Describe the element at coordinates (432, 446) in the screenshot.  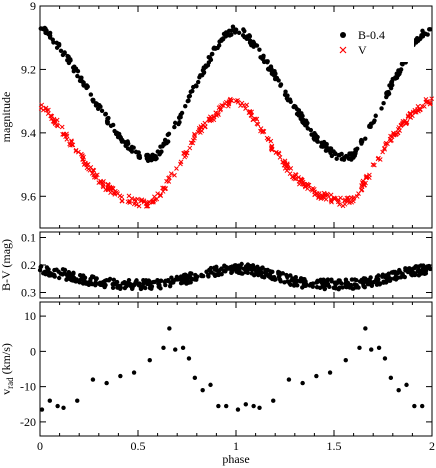
I see `x-tick-label: 2` at that location.